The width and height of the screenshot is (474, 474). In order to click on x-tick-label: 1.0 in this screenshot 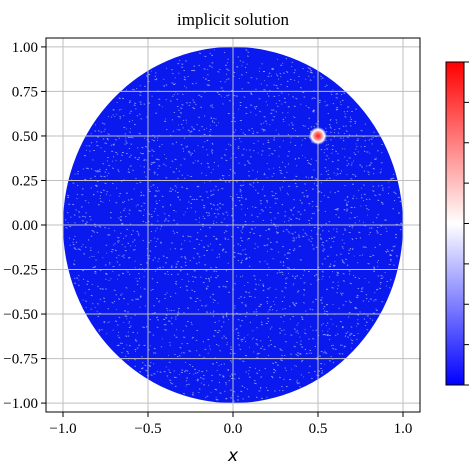, I will do `click(403, 429)`.